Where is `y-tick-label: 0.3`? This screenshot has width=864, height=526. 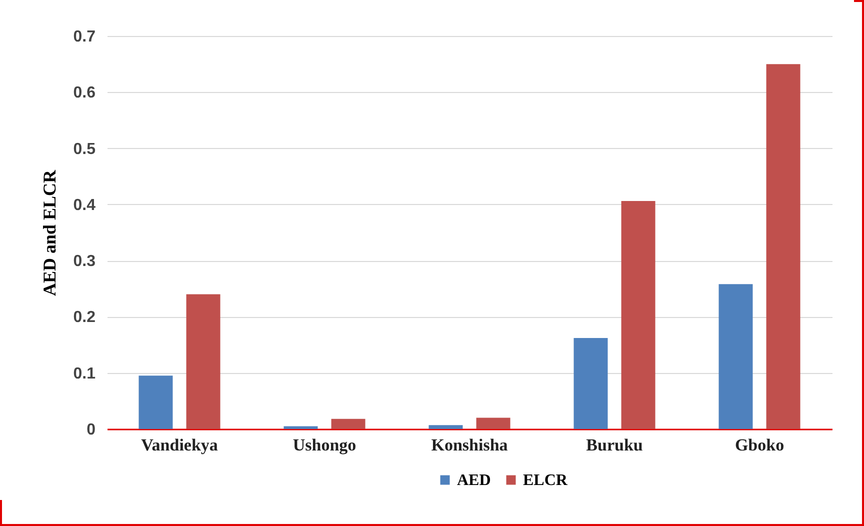
y-tick-label: 0.3 is located at coordinates (84, 261).